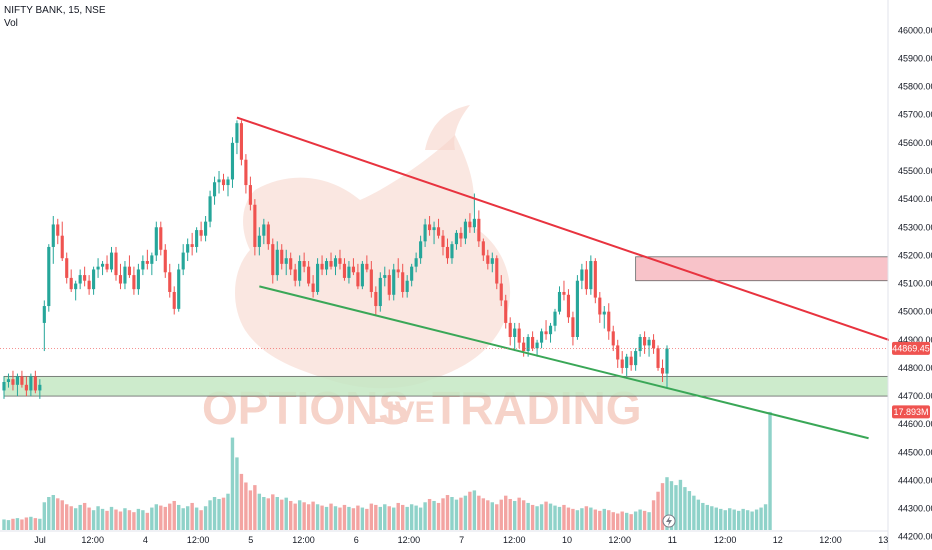  I want to click on time-tick-label: 6, so click(356, 540).